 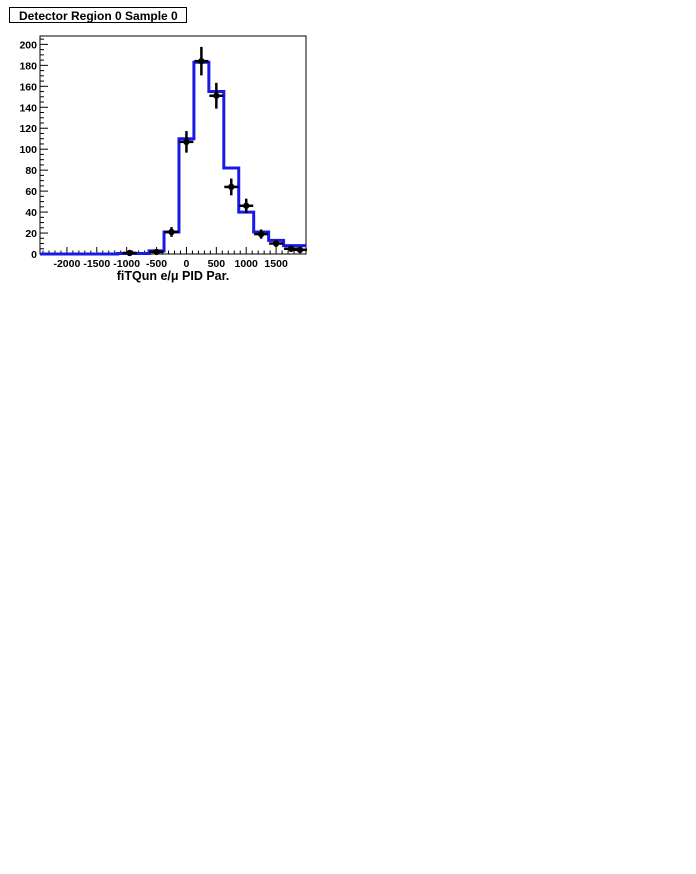 What do you see at coordinates (34, 255) in the screenshot?
I see `y-tick-label: 0` at bounding box center [34, 255].